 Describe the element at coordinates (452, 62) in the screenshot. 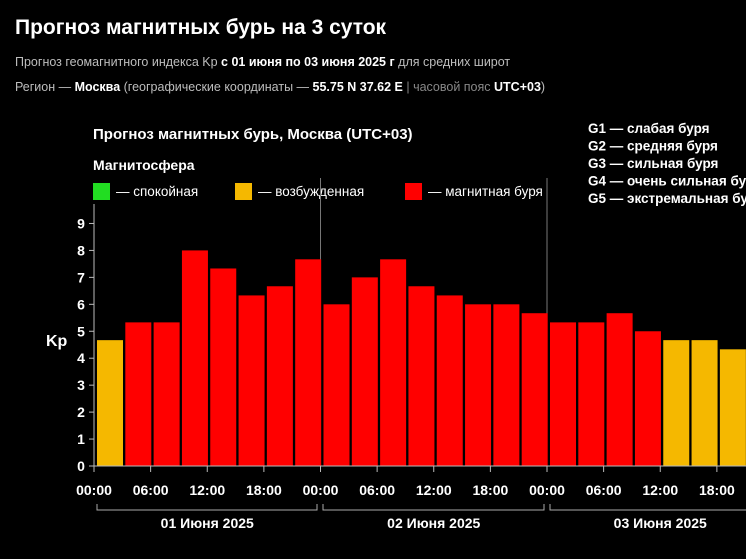

I see `subtitle-suffix: для средних широт` at that location.